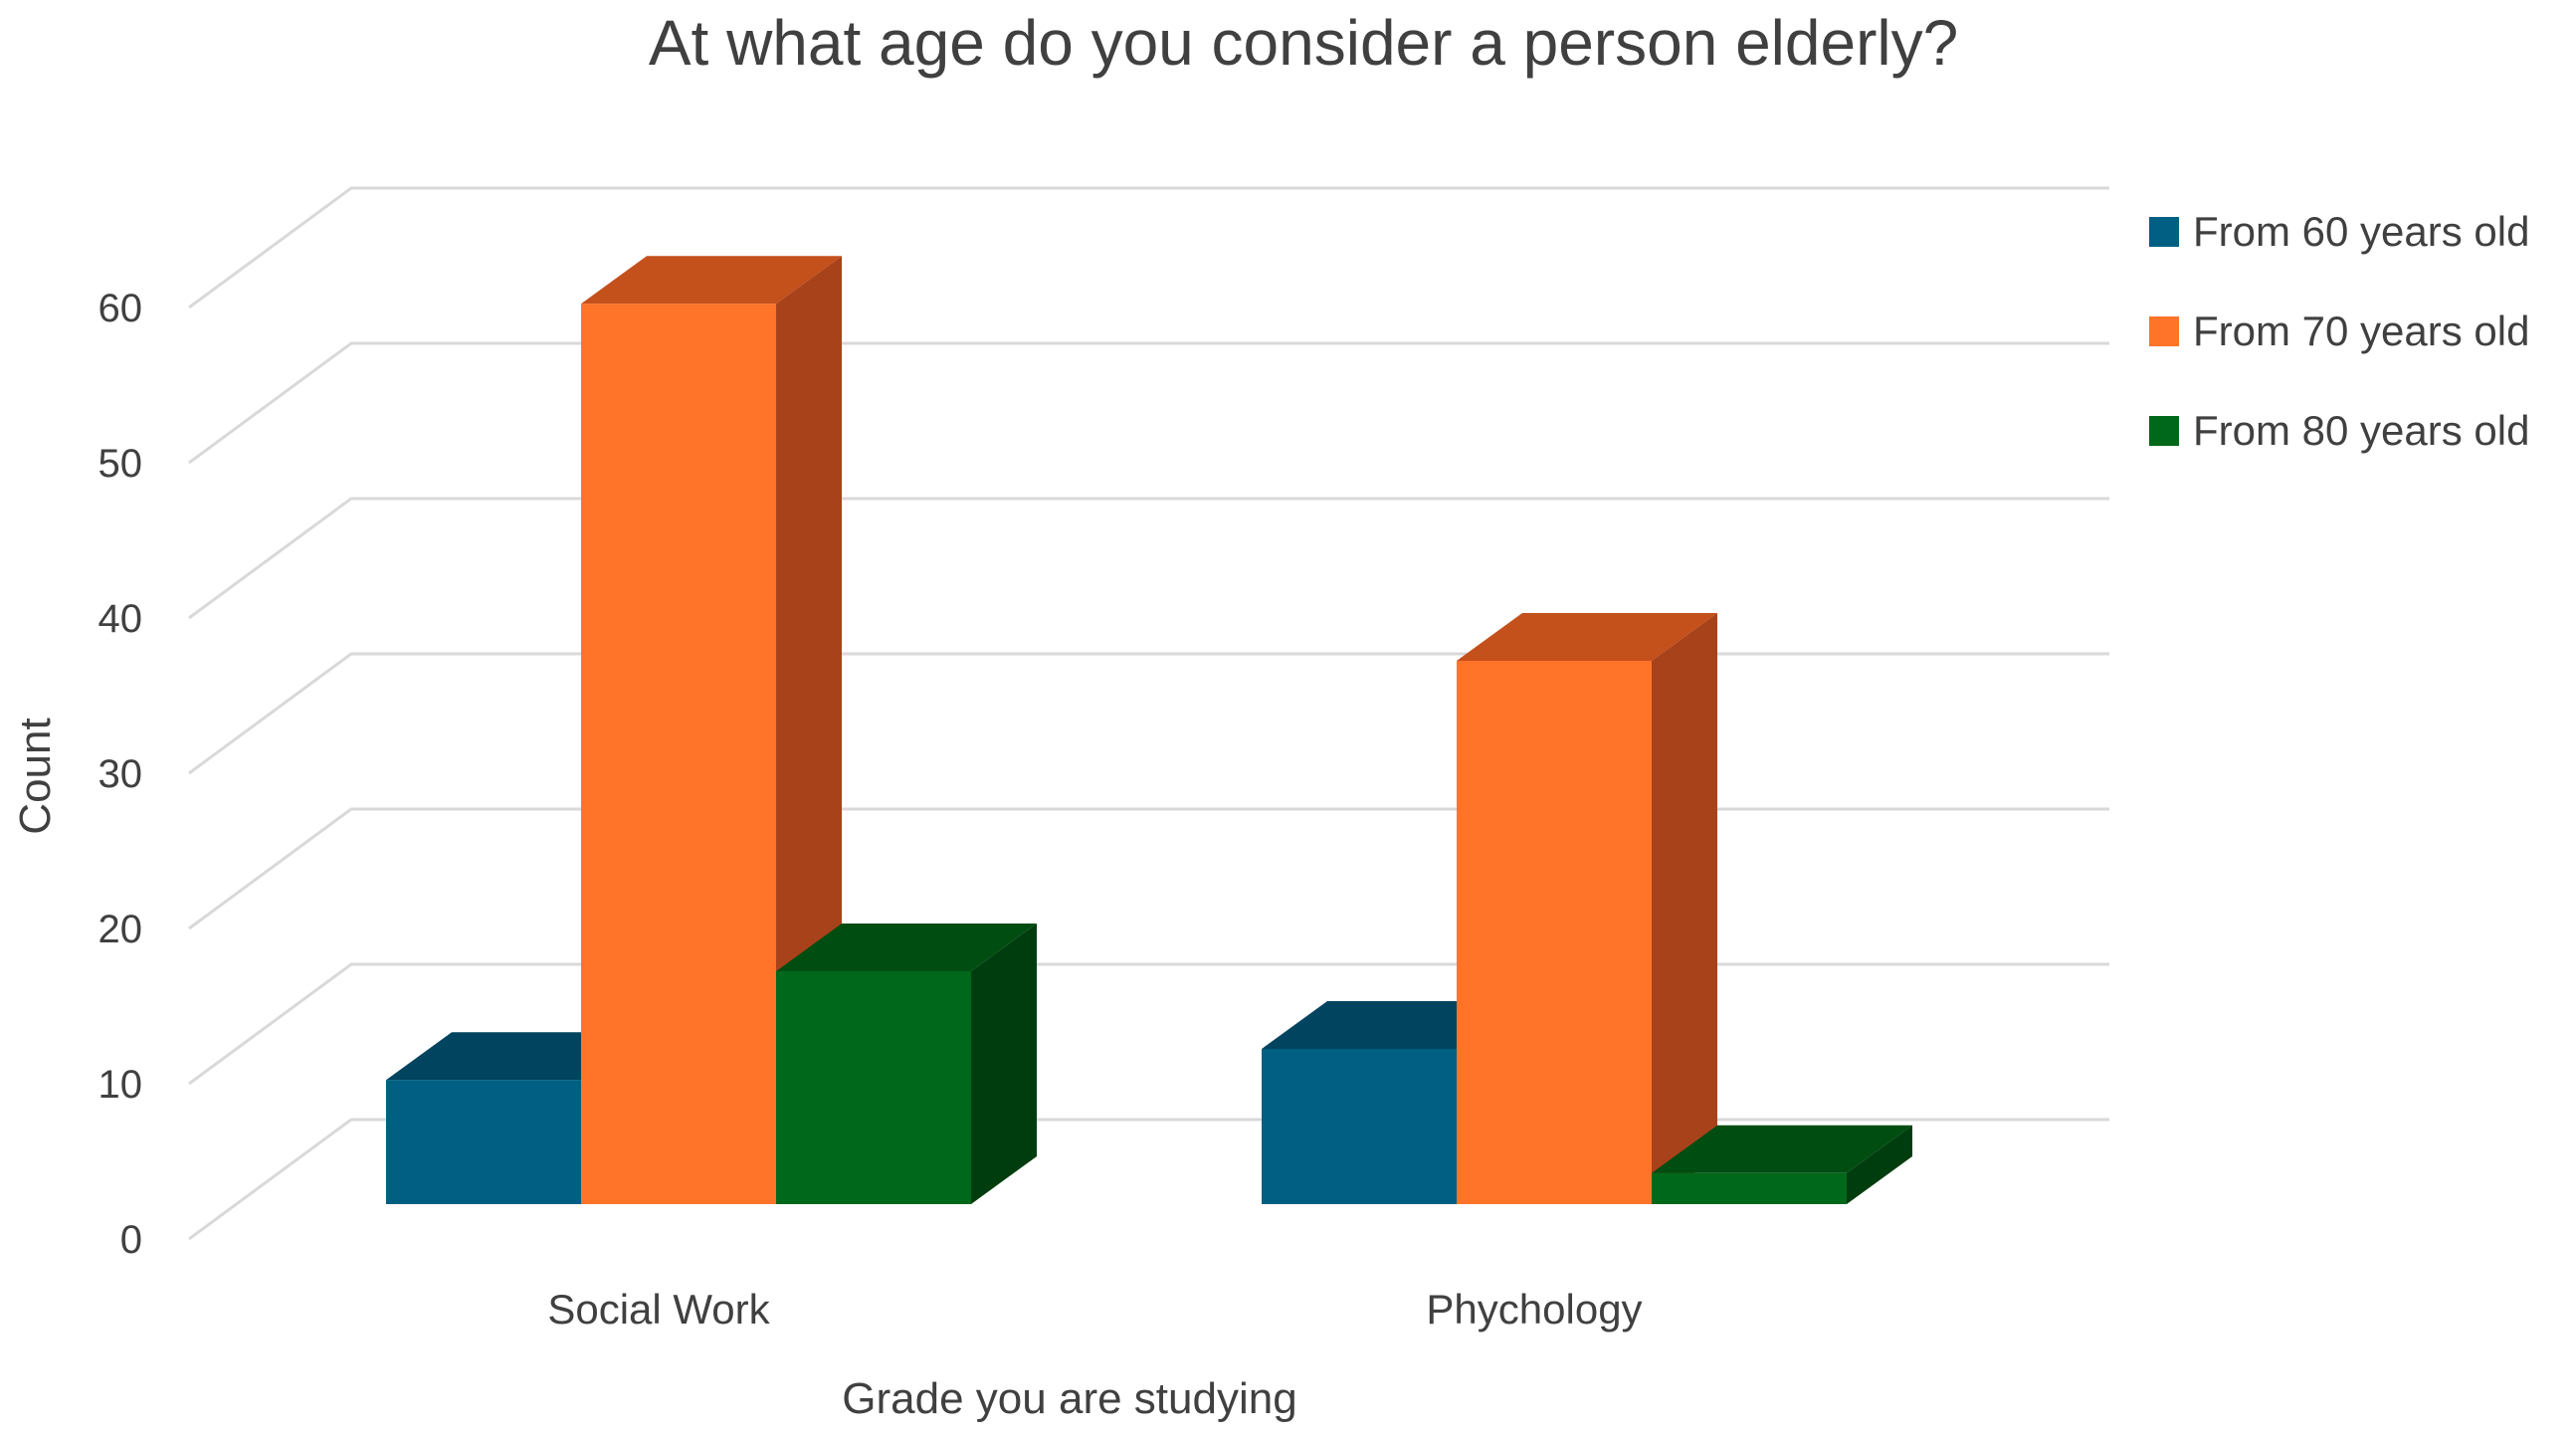  Describe the element at coordinates (121, 464) in the screenshot. I see `y-tick-label: 50` at that location.